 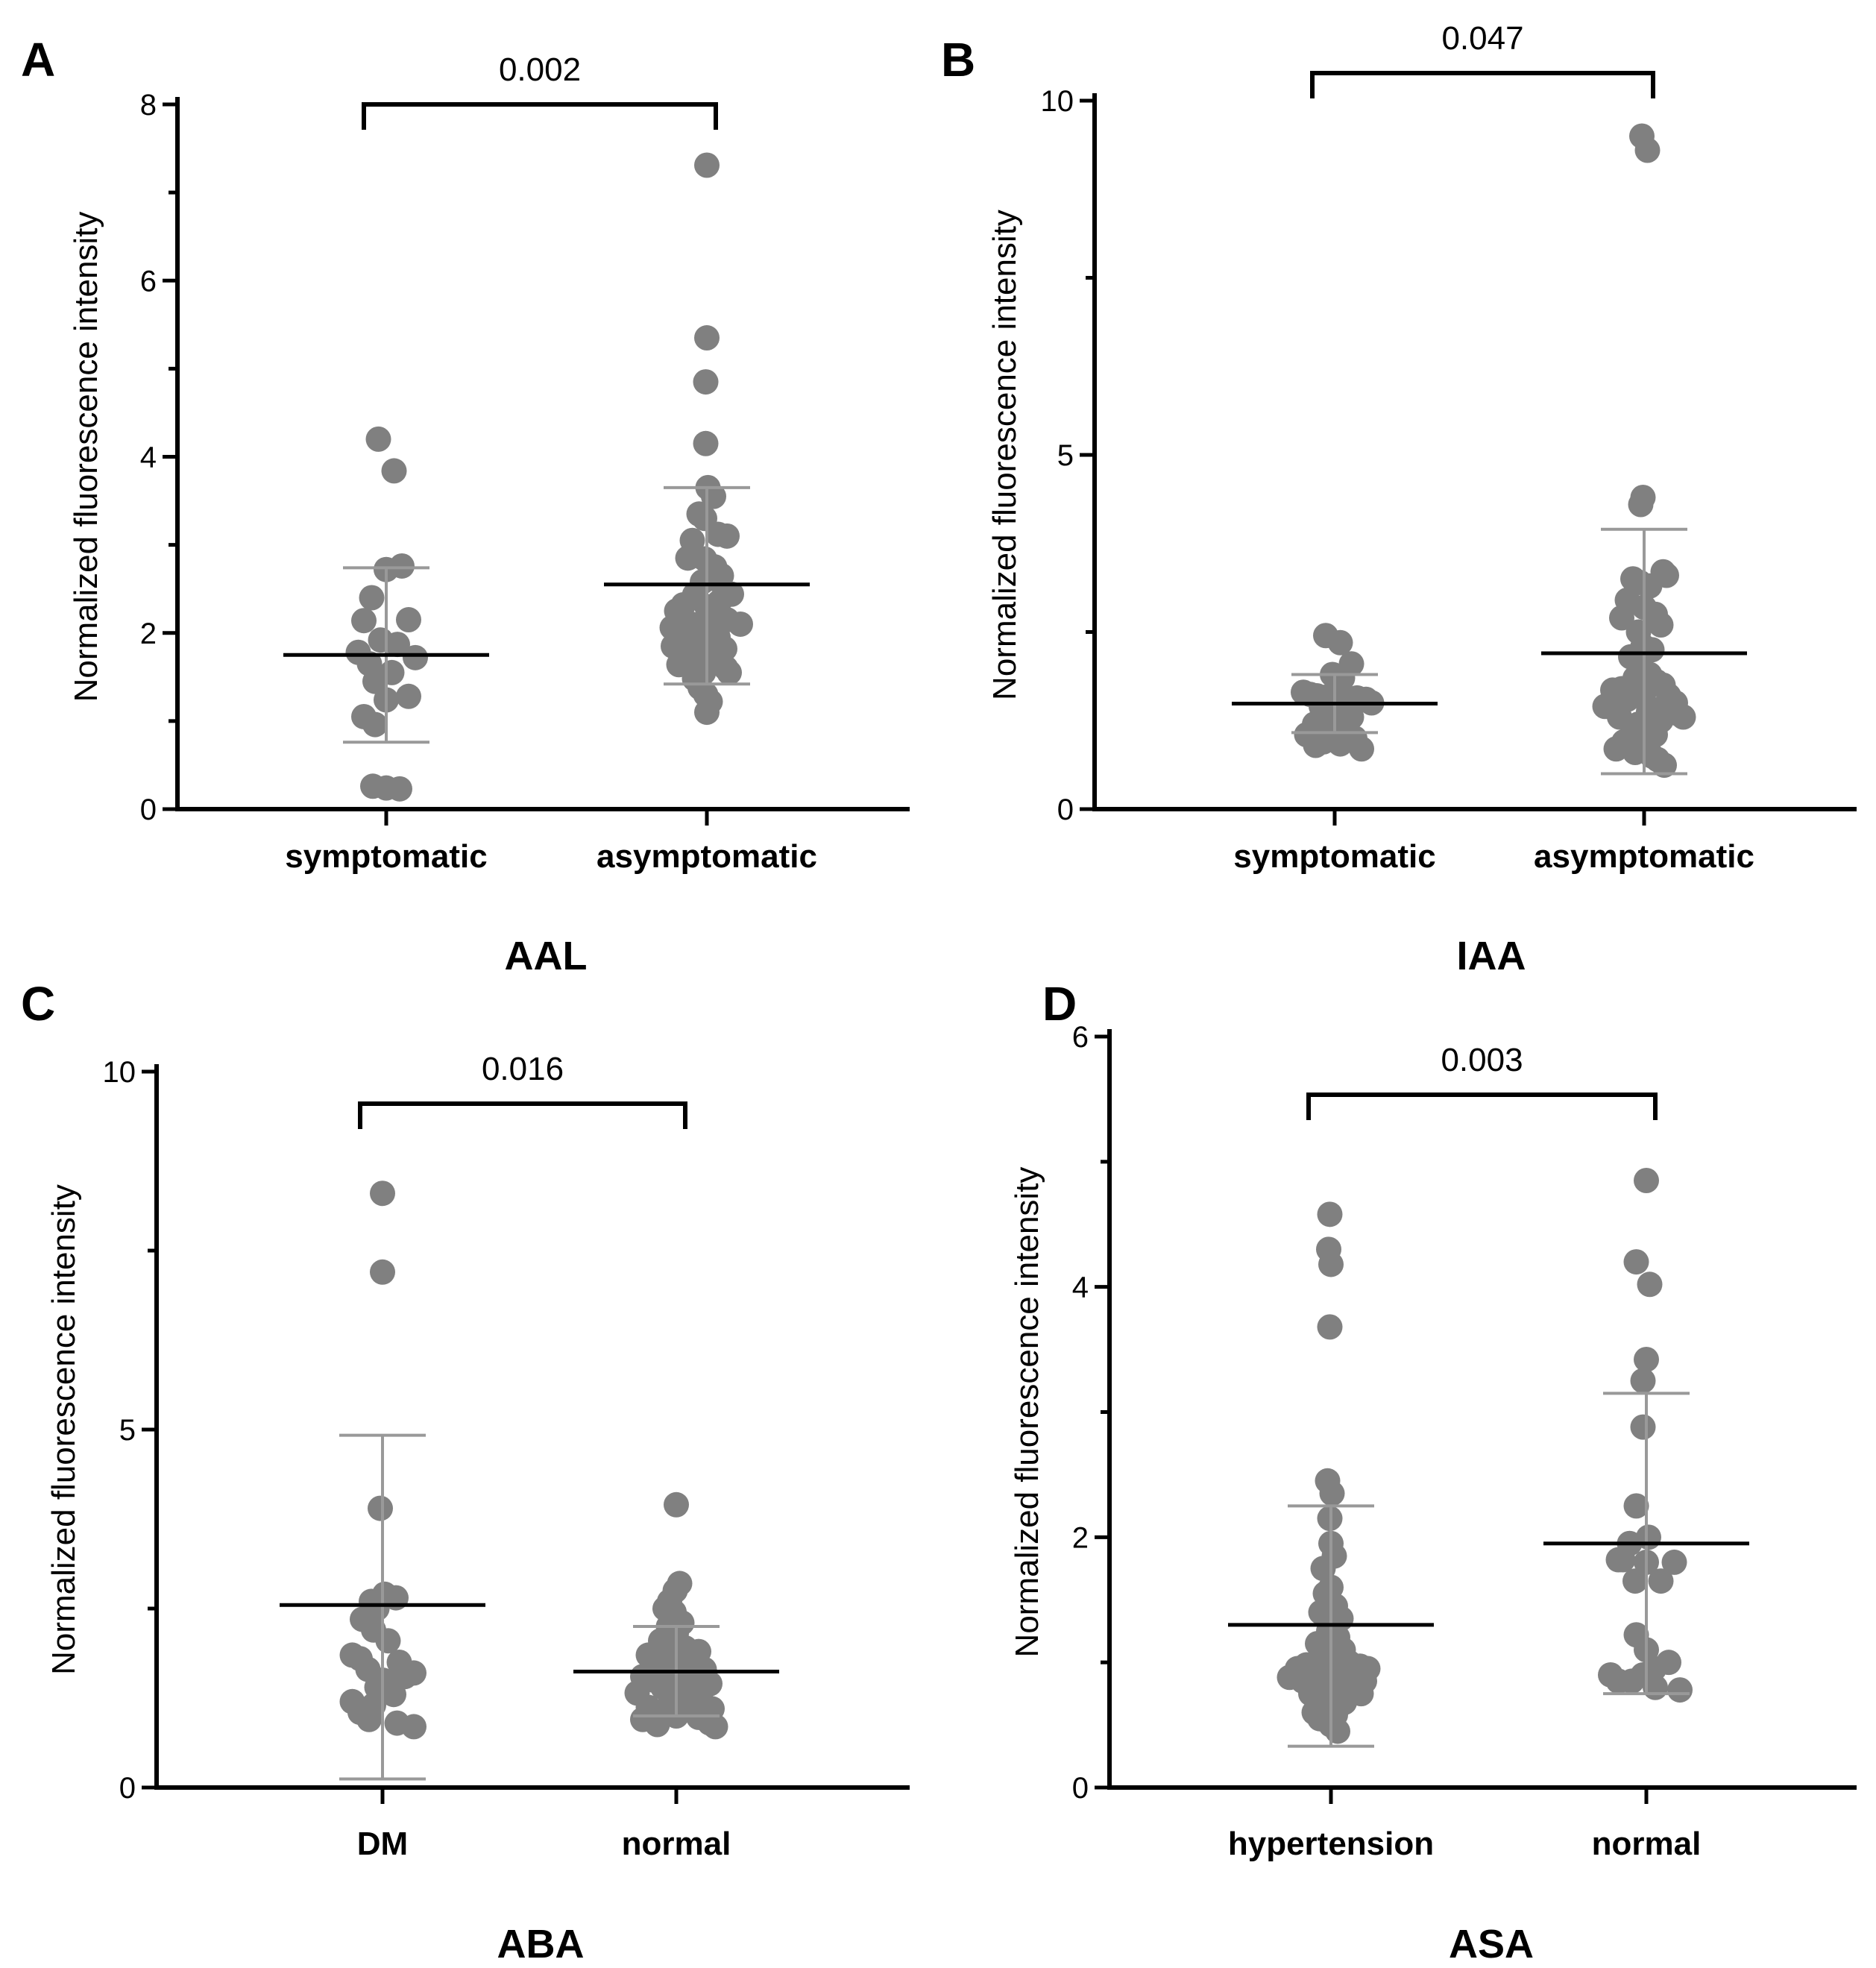 I want to click on series-symptomatic, so click(x=1335, y=693).